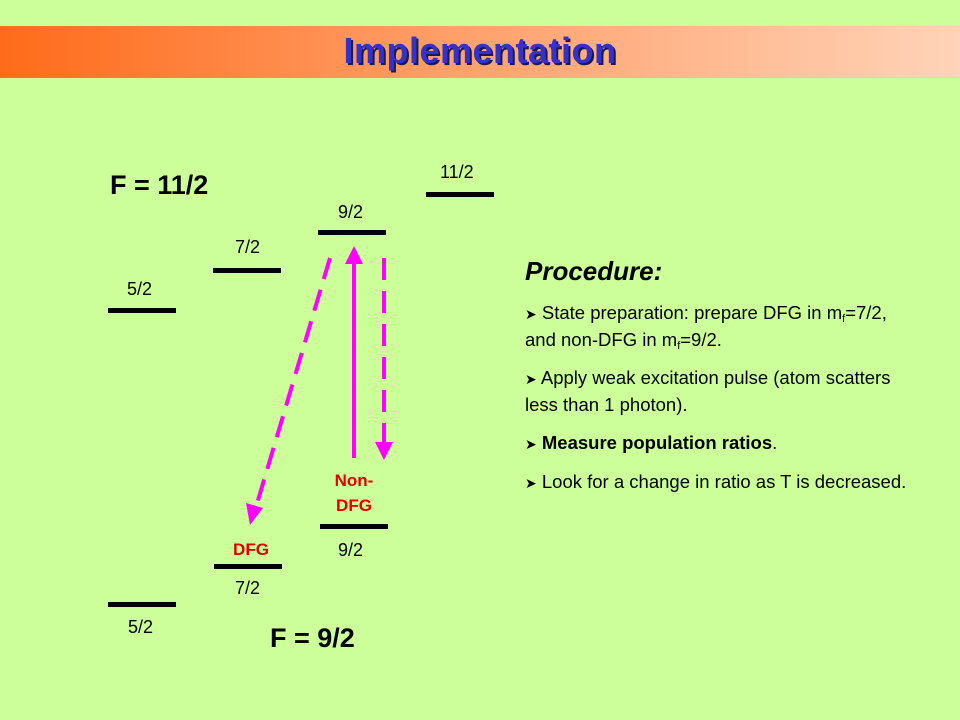  I want to click on upper-manifold-label: F = 11/2, so click(159, 185).